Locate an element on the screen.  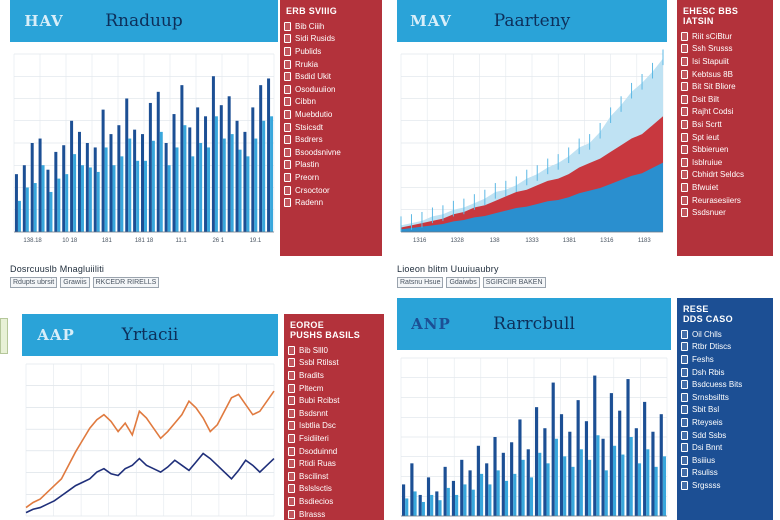
panel-2-plot: 1316 1328 138 1333 1381 1316 1183 is located at coordinates (532, 146).